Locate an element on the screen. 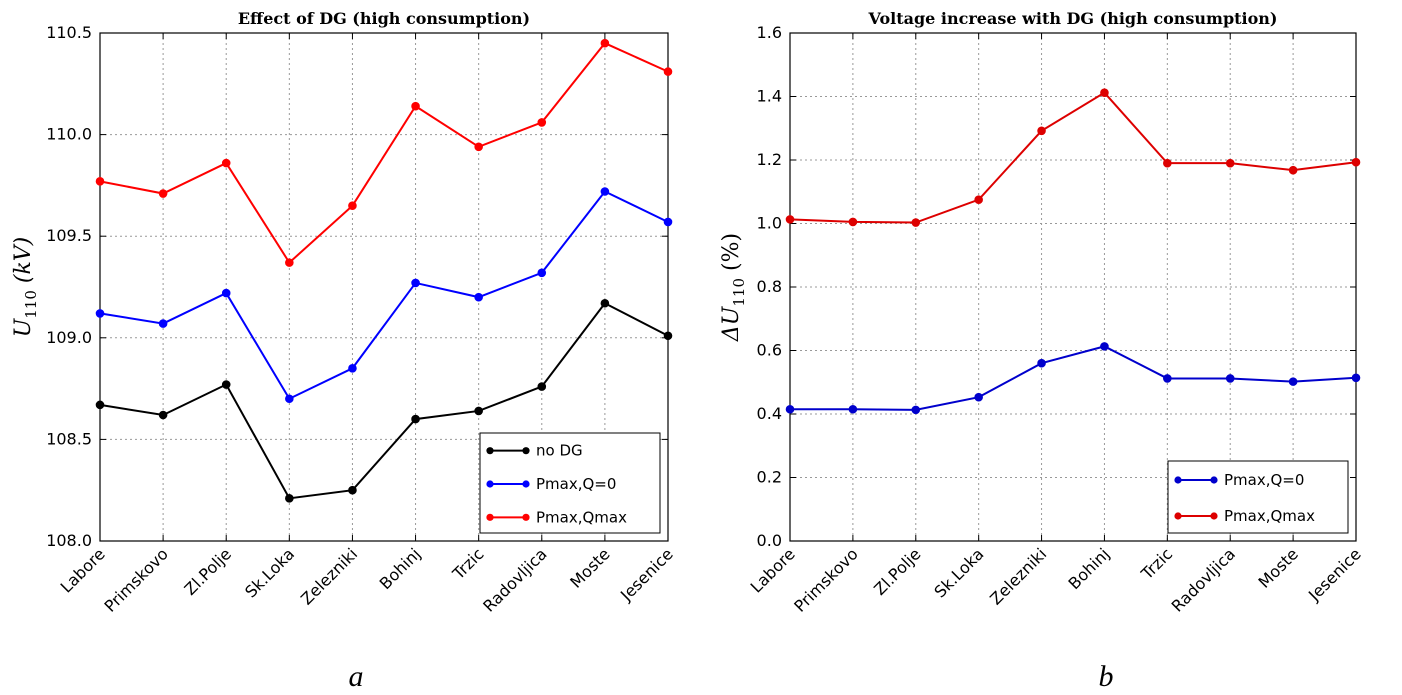  panel-caption: a is located at coordinates (356, 676).